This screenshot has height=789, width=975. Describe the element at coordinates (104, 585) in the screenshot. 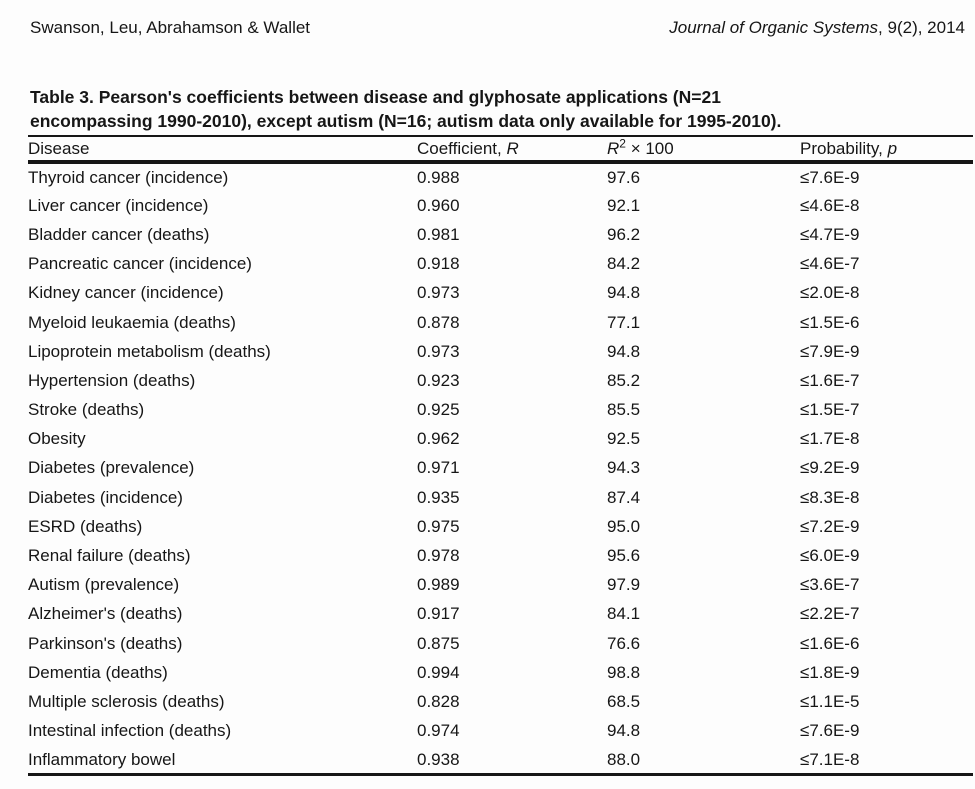

I see `cell-disease: Autism (prevalence)` at that location.